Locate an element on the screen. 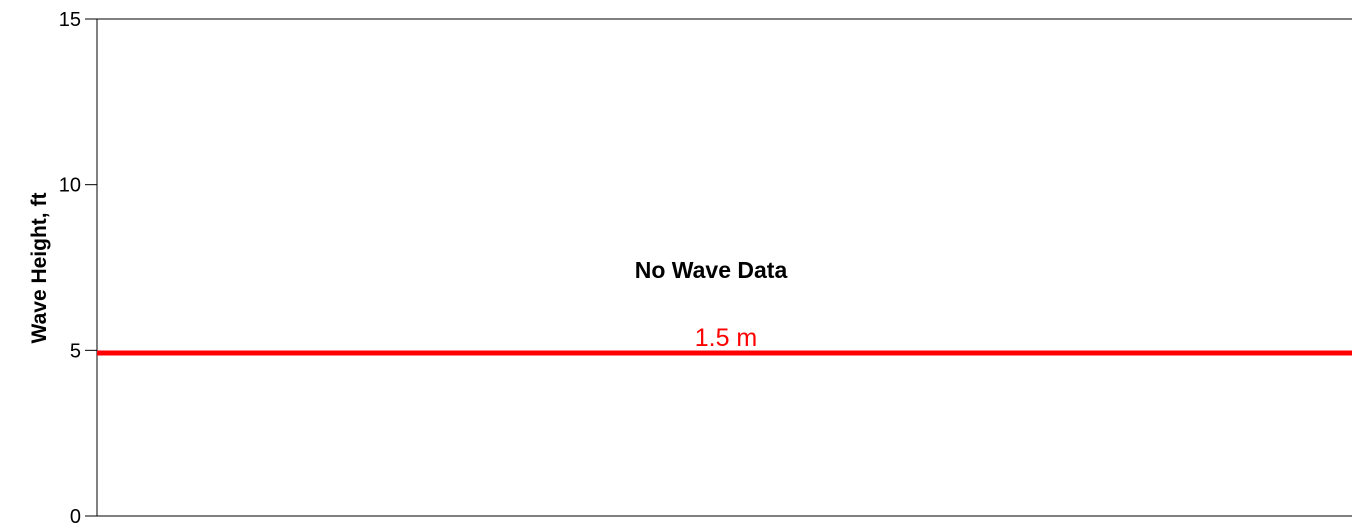  y-tick-label: 10 is located at coordinates (70, 186).